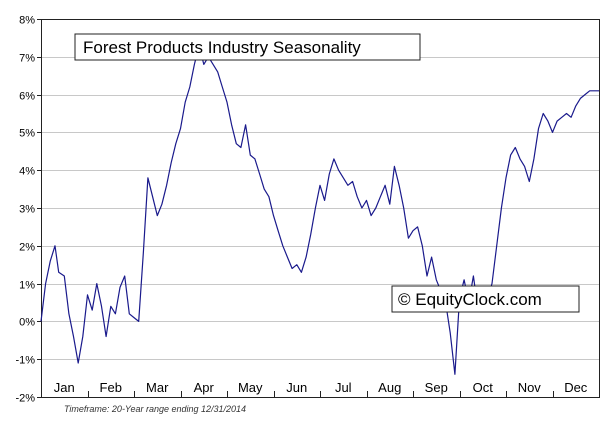  I want to click on chart-title-box: Forest Products Industry Seasonality, so click(247, 47).